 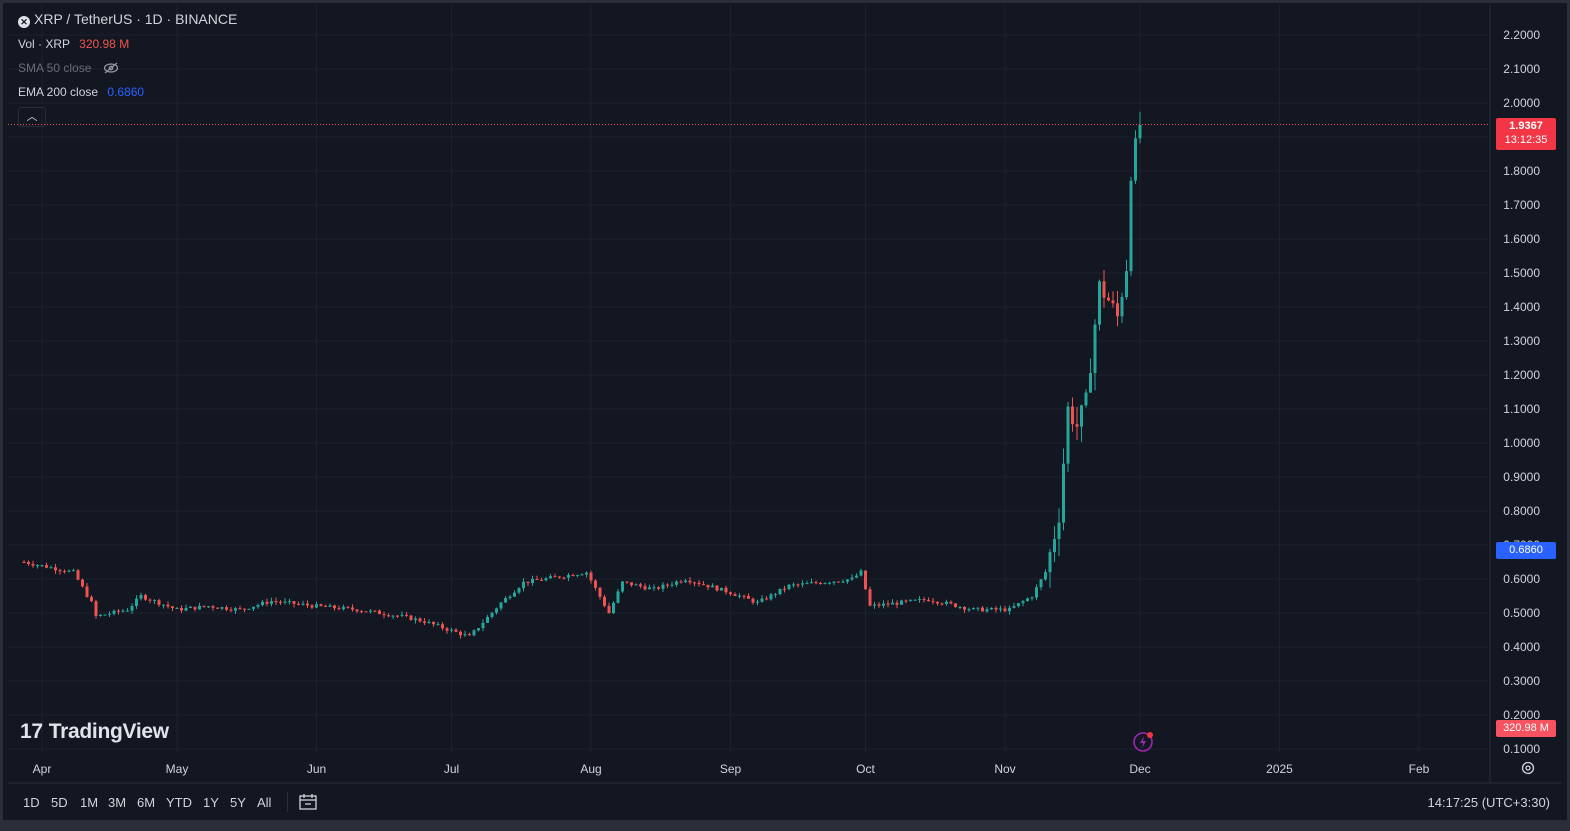 I want to click on range-button-5d: 5D, so click(x=59, y=802).